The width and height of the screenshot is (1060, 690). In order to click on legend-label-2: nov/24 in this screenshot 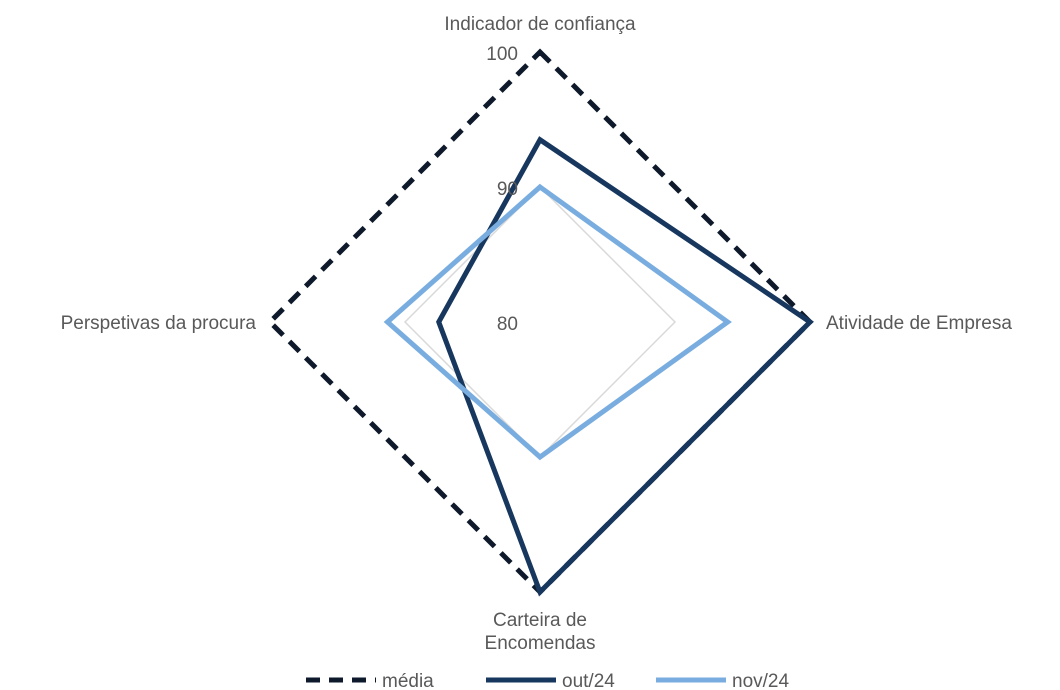, I will do `click(760, 680)`.